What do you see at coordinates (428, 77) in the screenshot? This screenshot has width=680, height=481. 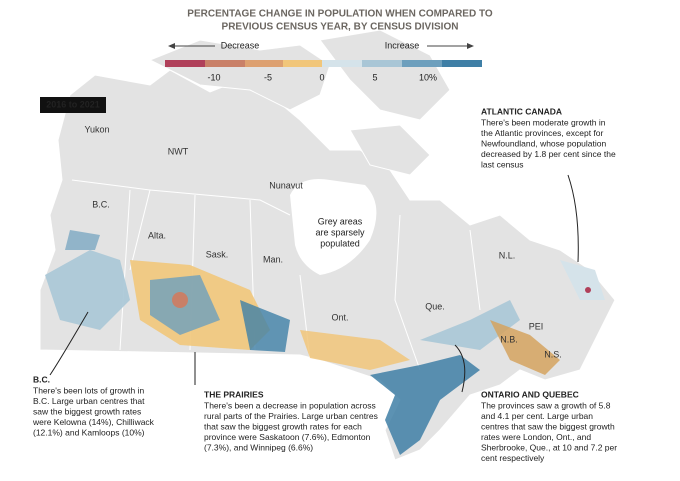 I see `legend-tick: 10%` at bounding box center [428, 77].